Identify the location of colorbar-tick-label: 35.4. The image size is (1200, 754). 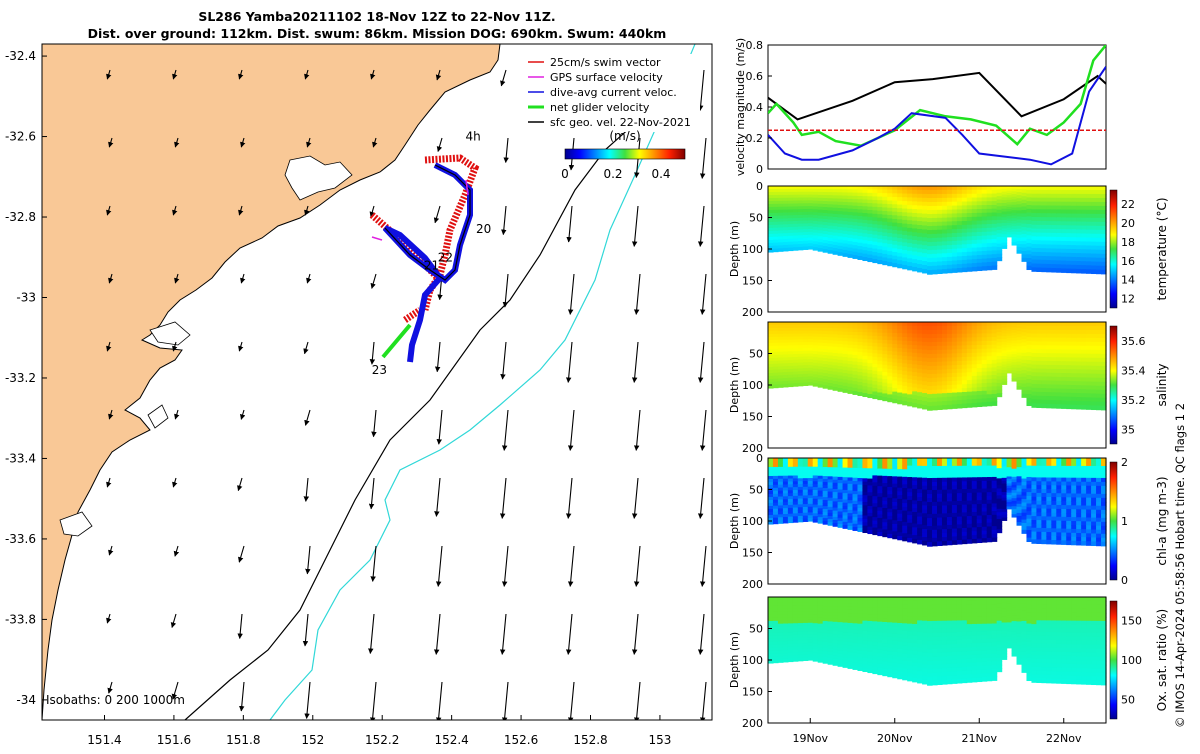
(1133, 370).